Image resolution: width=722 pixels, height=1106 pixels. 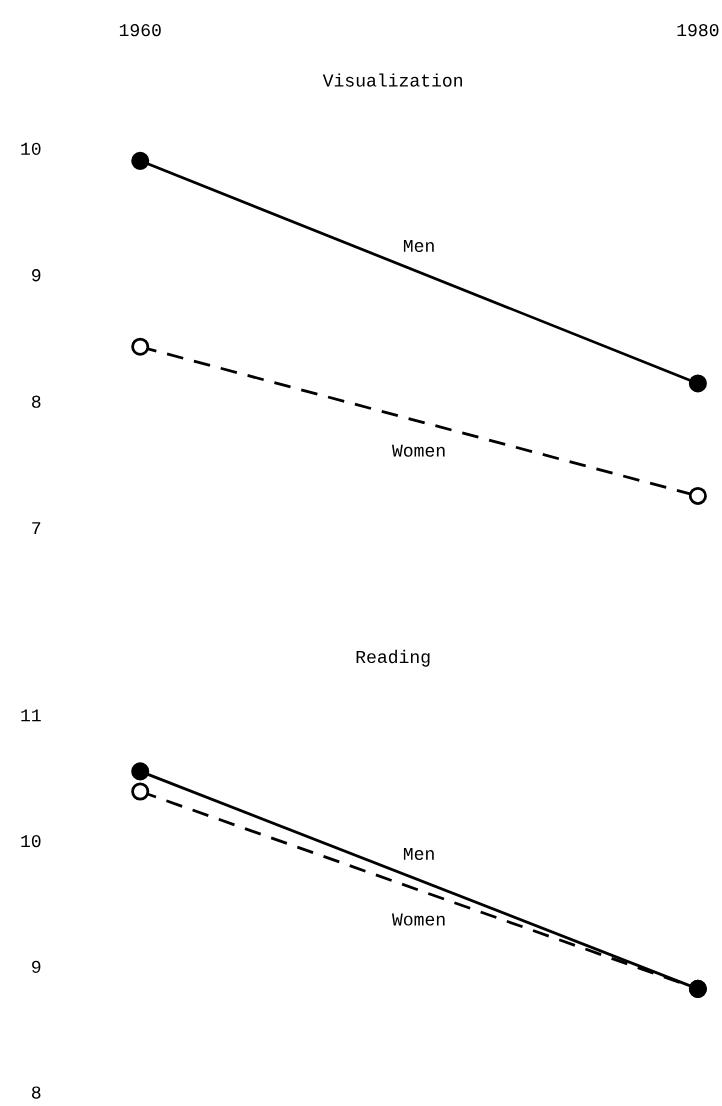 I want to click on x-tick-label: 1980, so click(x=698, y=30).